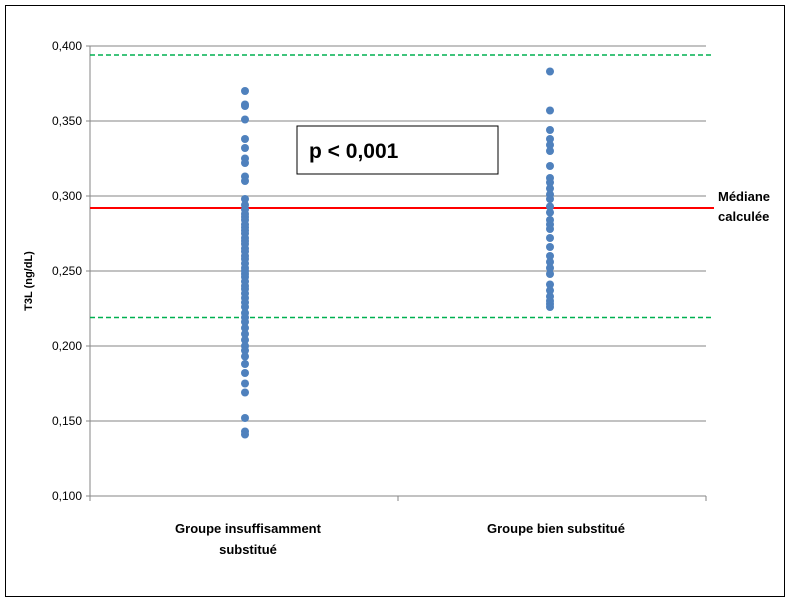 This screenshot has height=602, width=790. Describe the element at coordinates (67, 496) in the screenshot. I see `y-tick-label: 0,100` at that location.